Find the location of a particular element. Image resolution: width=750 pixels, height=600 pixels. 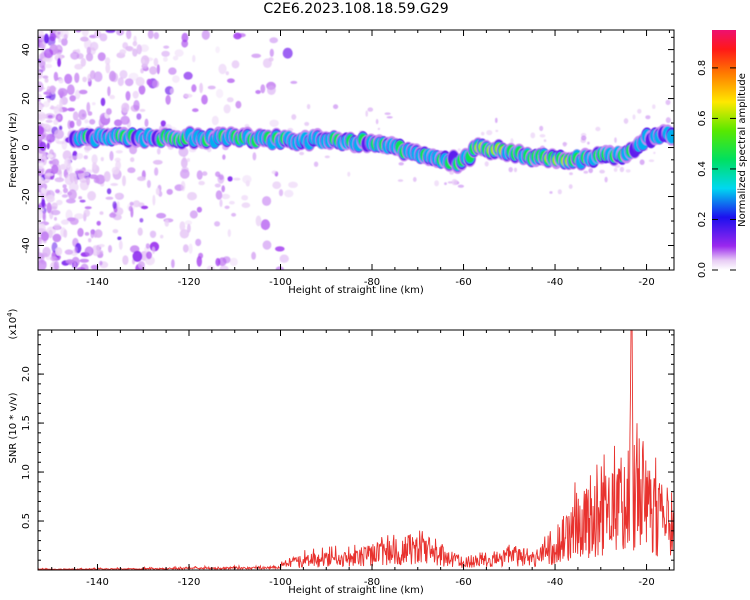

colorbar-label: Normalized spectral amplitude is located at coordinates (742, 150).